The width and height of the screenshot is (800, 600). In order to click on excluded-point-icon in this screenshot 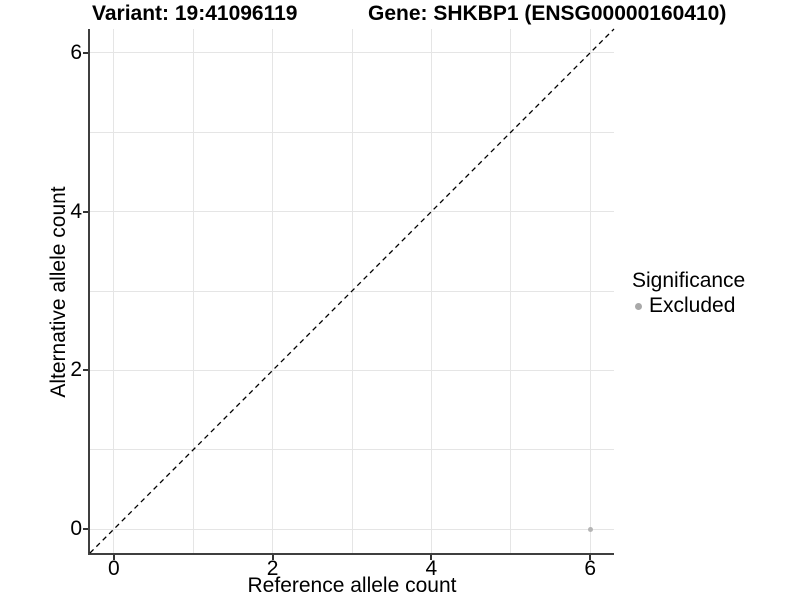, I will do `click(638, 306)`.